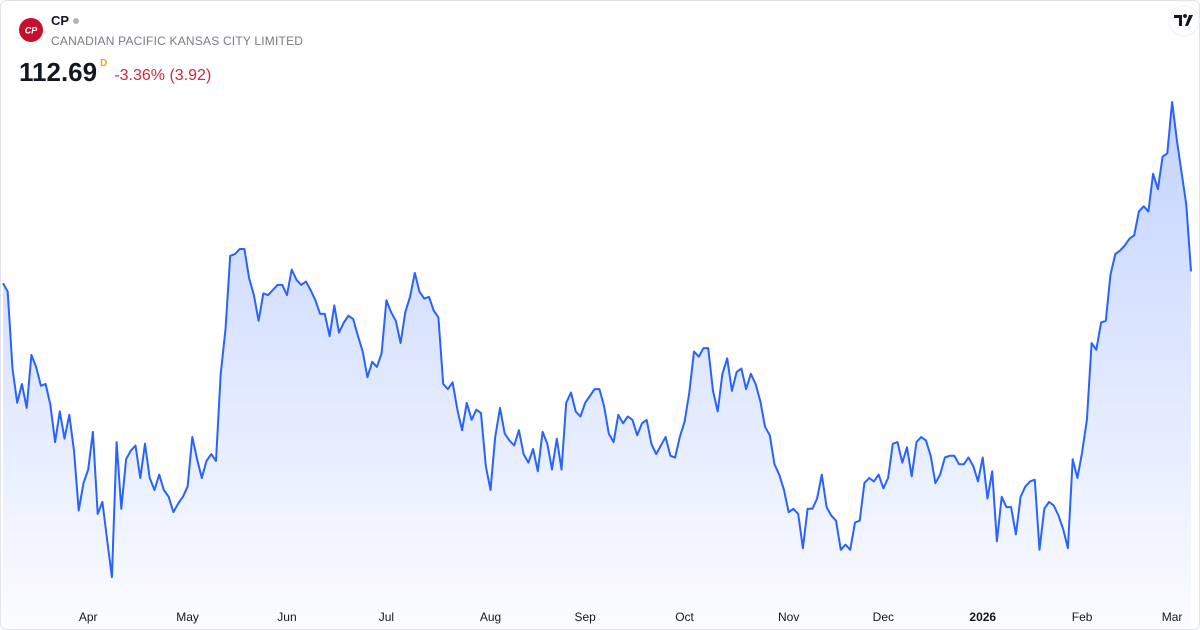 The width and height of the screenshot is (1200, 630). I want to click on status-dot, so click(76, 21).